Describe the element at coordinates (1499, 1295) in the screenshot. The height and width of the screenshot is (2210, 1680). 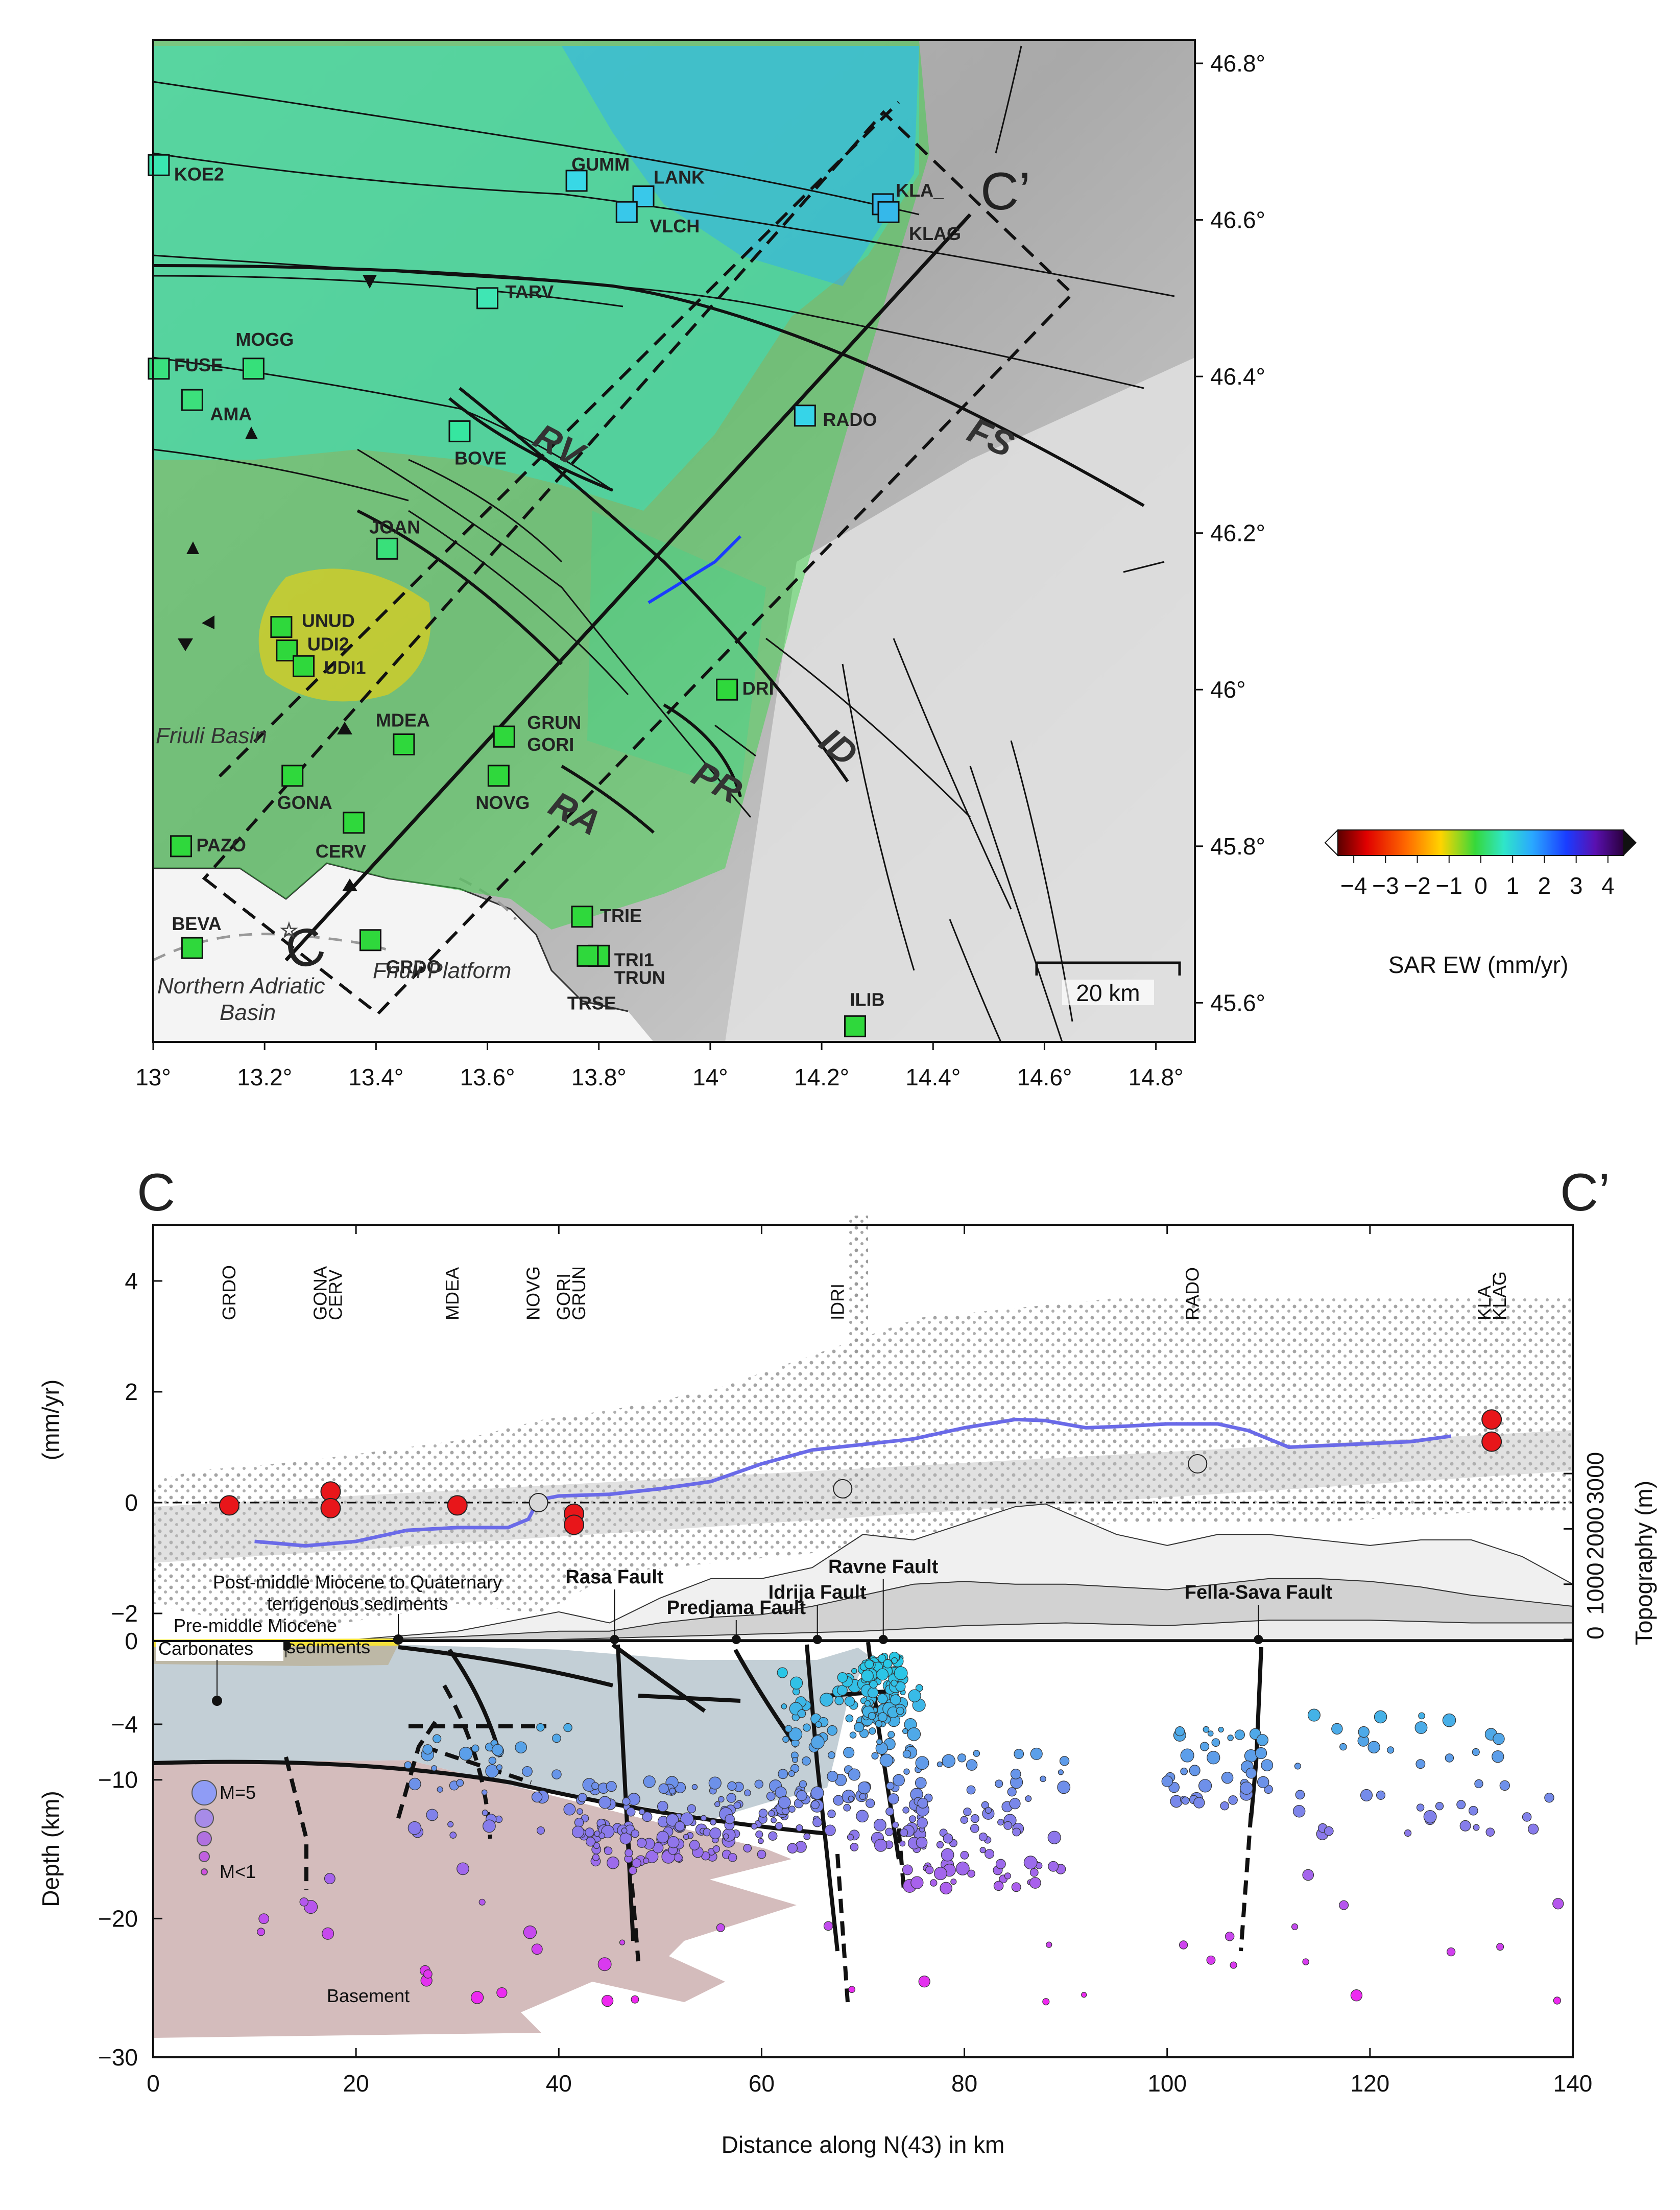
I see `profile-station-label: KLAG` at that location.